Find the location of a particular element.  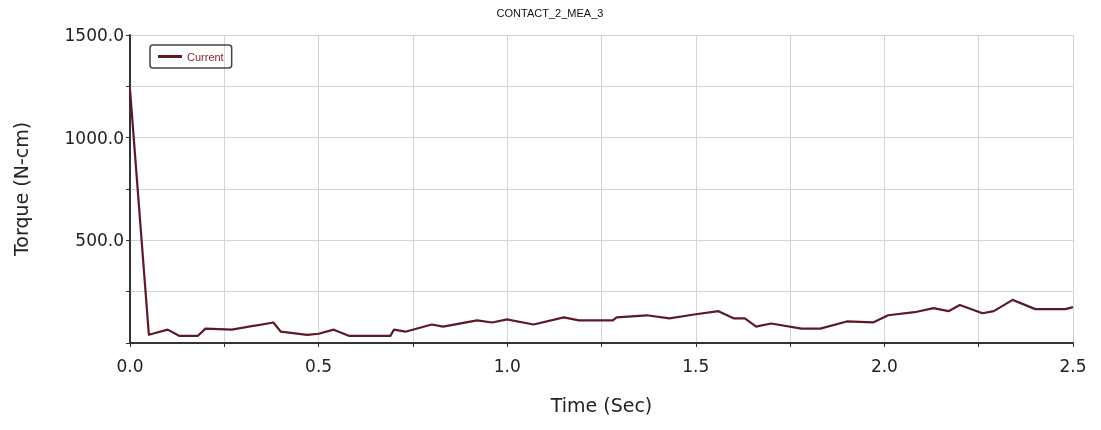

x-tick-label: 2.5 is located at coordinates (1073, 365).